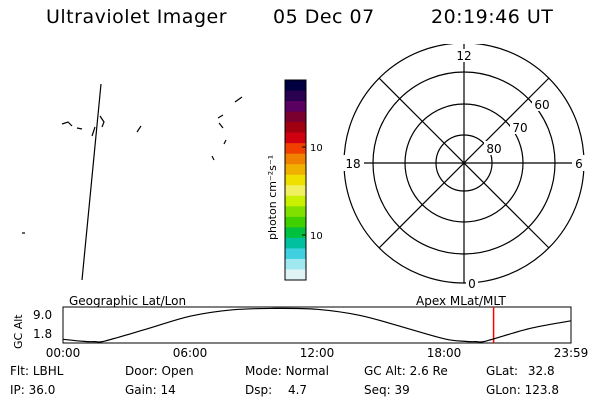  I want to click on geographic-title: Geographic Lat/Lon, so click(128, 301).